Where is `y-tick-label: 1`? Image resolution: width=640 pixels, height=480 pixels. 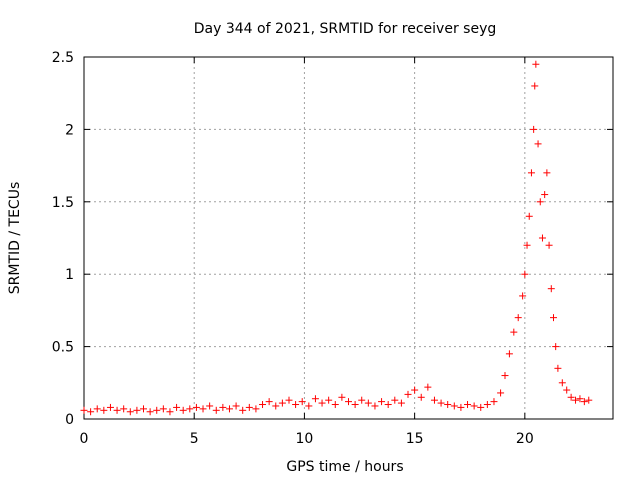
y-tick-label: 1 is located at coordinates (69, 275).